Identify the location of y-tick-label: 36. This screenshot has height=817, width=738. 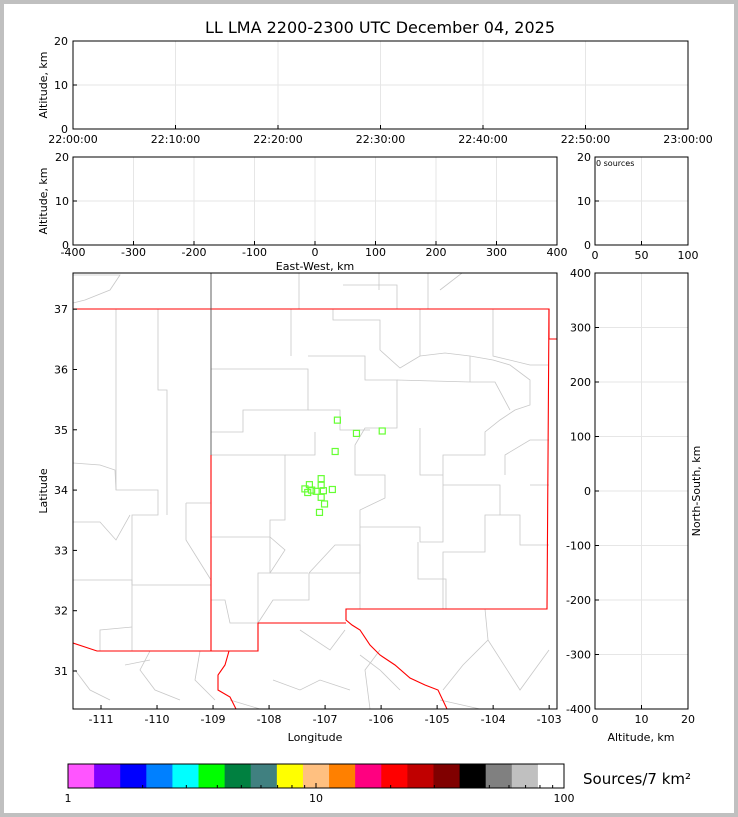
(61, 369).